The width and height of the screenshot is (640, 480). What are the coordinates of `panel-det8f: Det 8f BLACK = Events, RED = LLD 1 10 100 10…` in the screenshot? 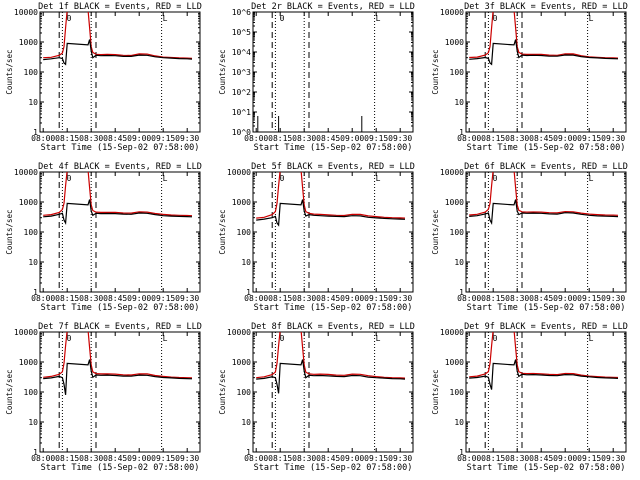 It's located at (316, 397).